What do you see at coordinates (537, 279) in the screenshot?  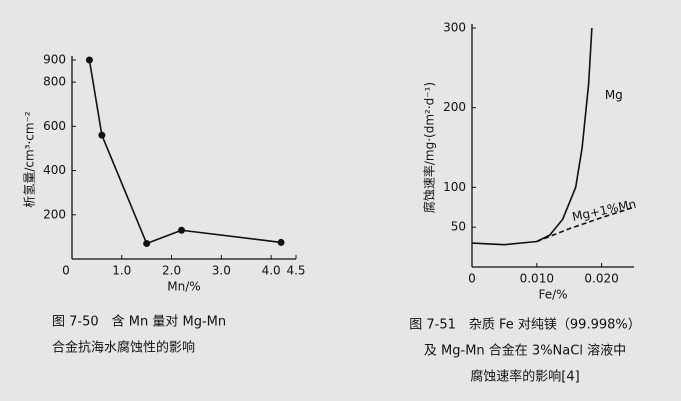 I see `x-tick-label: 0.010` at bounding box center [537, 279].